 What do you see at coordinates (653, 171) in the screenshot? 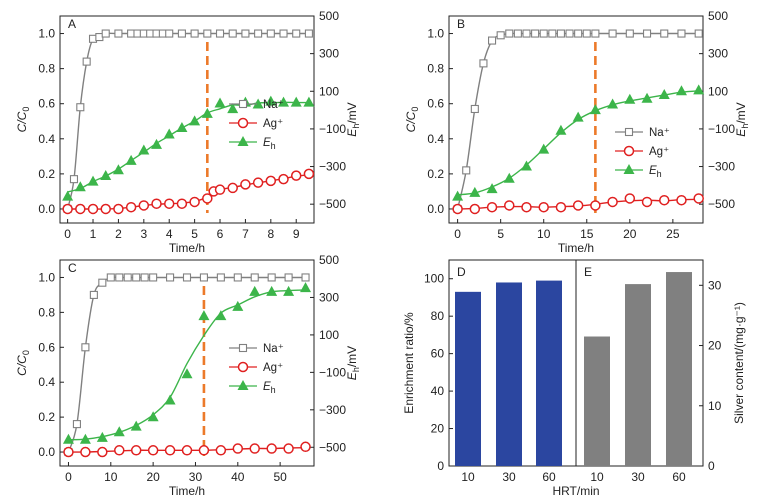
I see `legend-label-main: E` at bounding box center [653, 171].